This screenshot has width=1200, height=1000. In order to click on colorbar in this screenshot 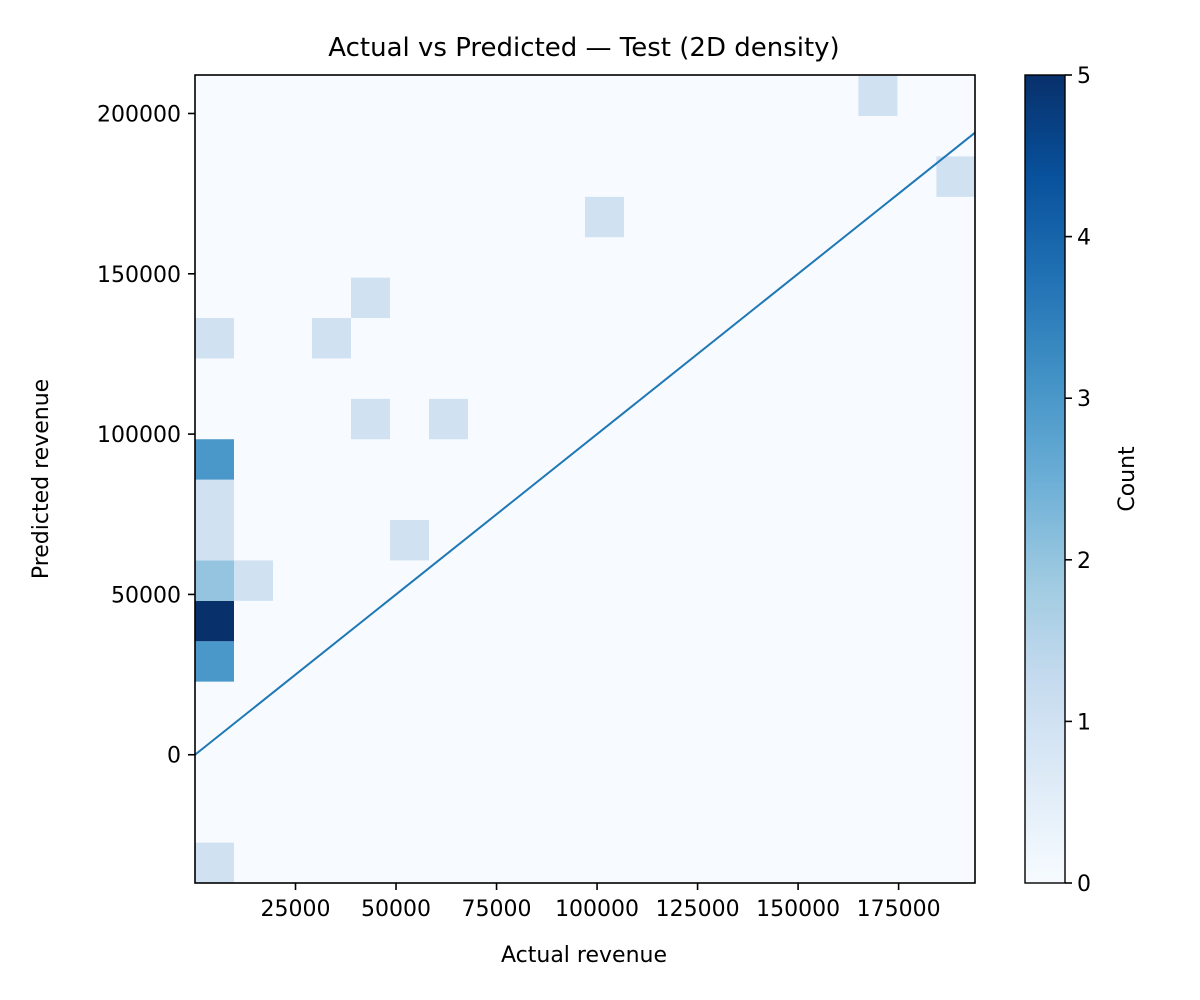, I will do `click(1045, 479)`.